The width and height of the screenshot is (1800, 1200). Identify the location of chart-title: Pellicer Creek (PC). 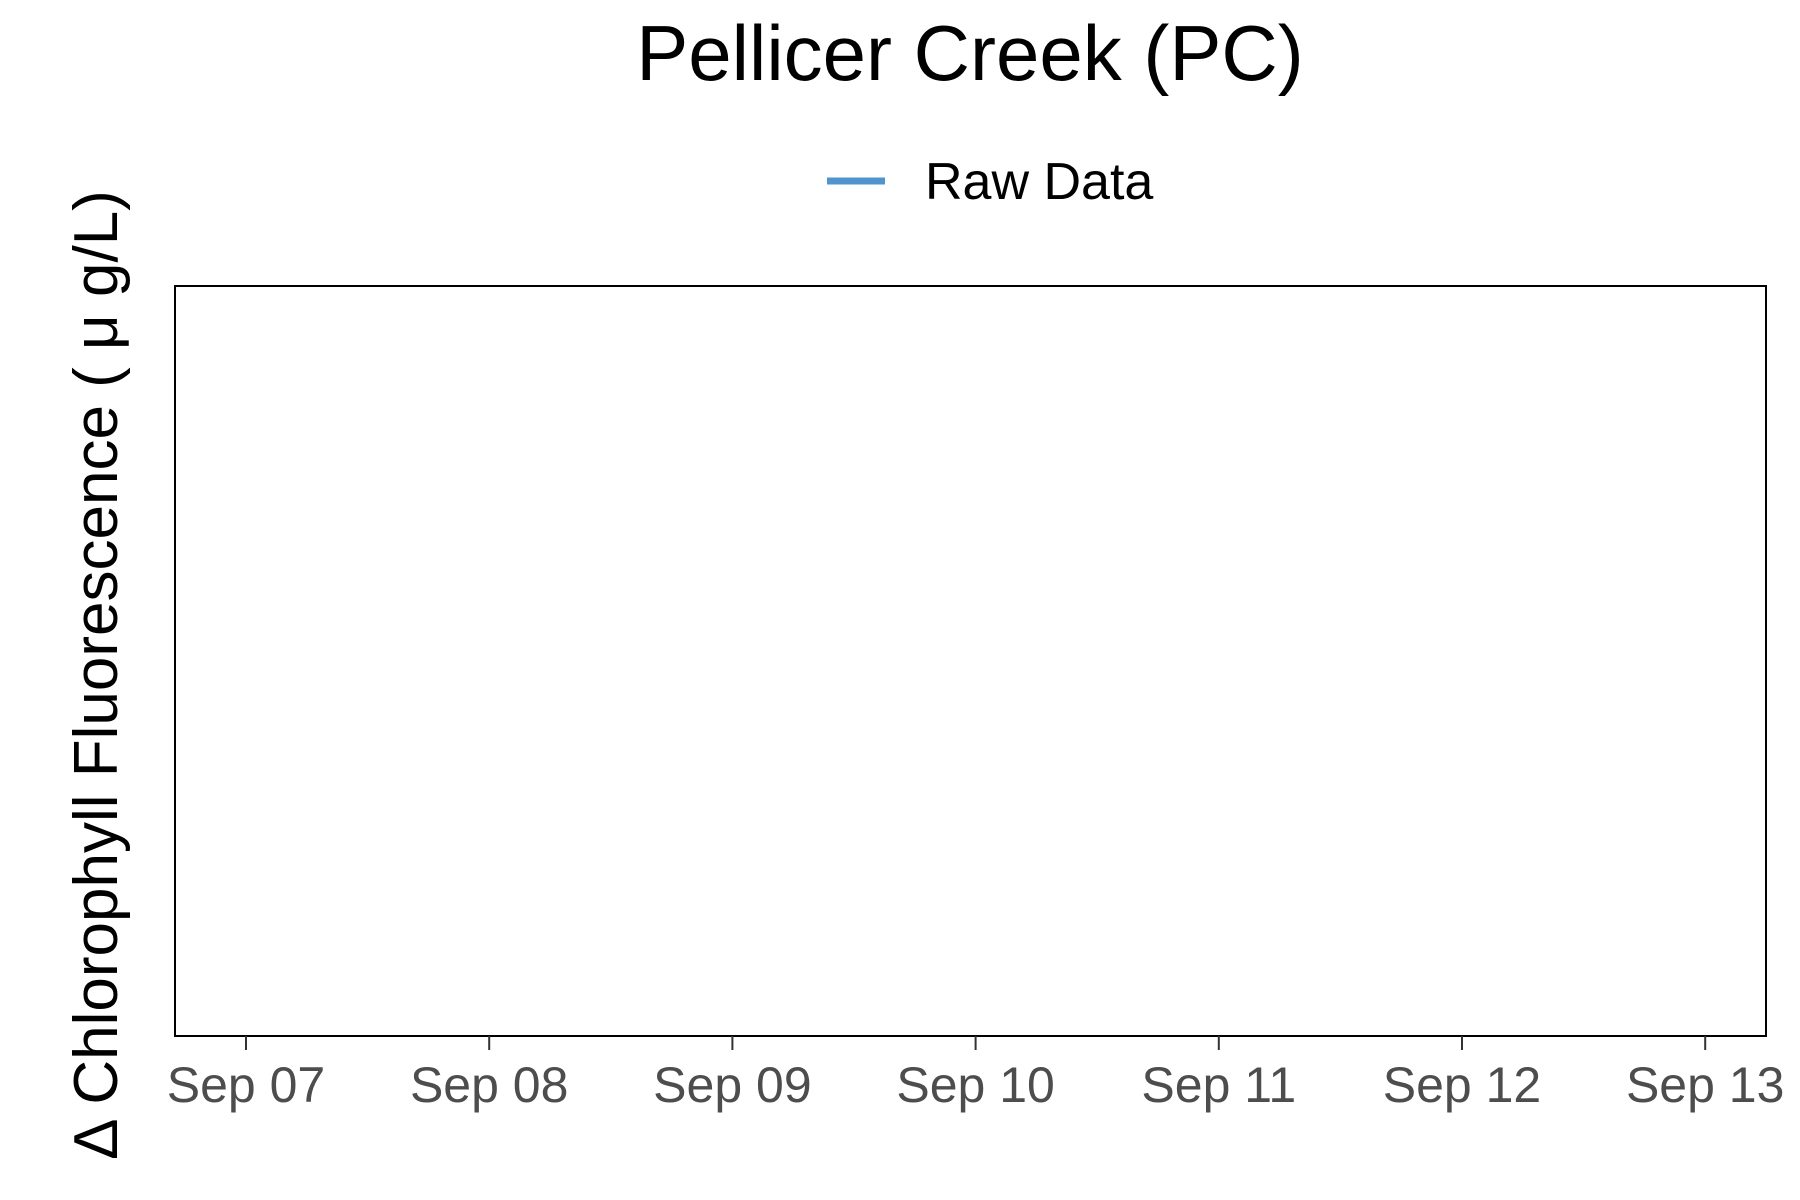
(969, 53).